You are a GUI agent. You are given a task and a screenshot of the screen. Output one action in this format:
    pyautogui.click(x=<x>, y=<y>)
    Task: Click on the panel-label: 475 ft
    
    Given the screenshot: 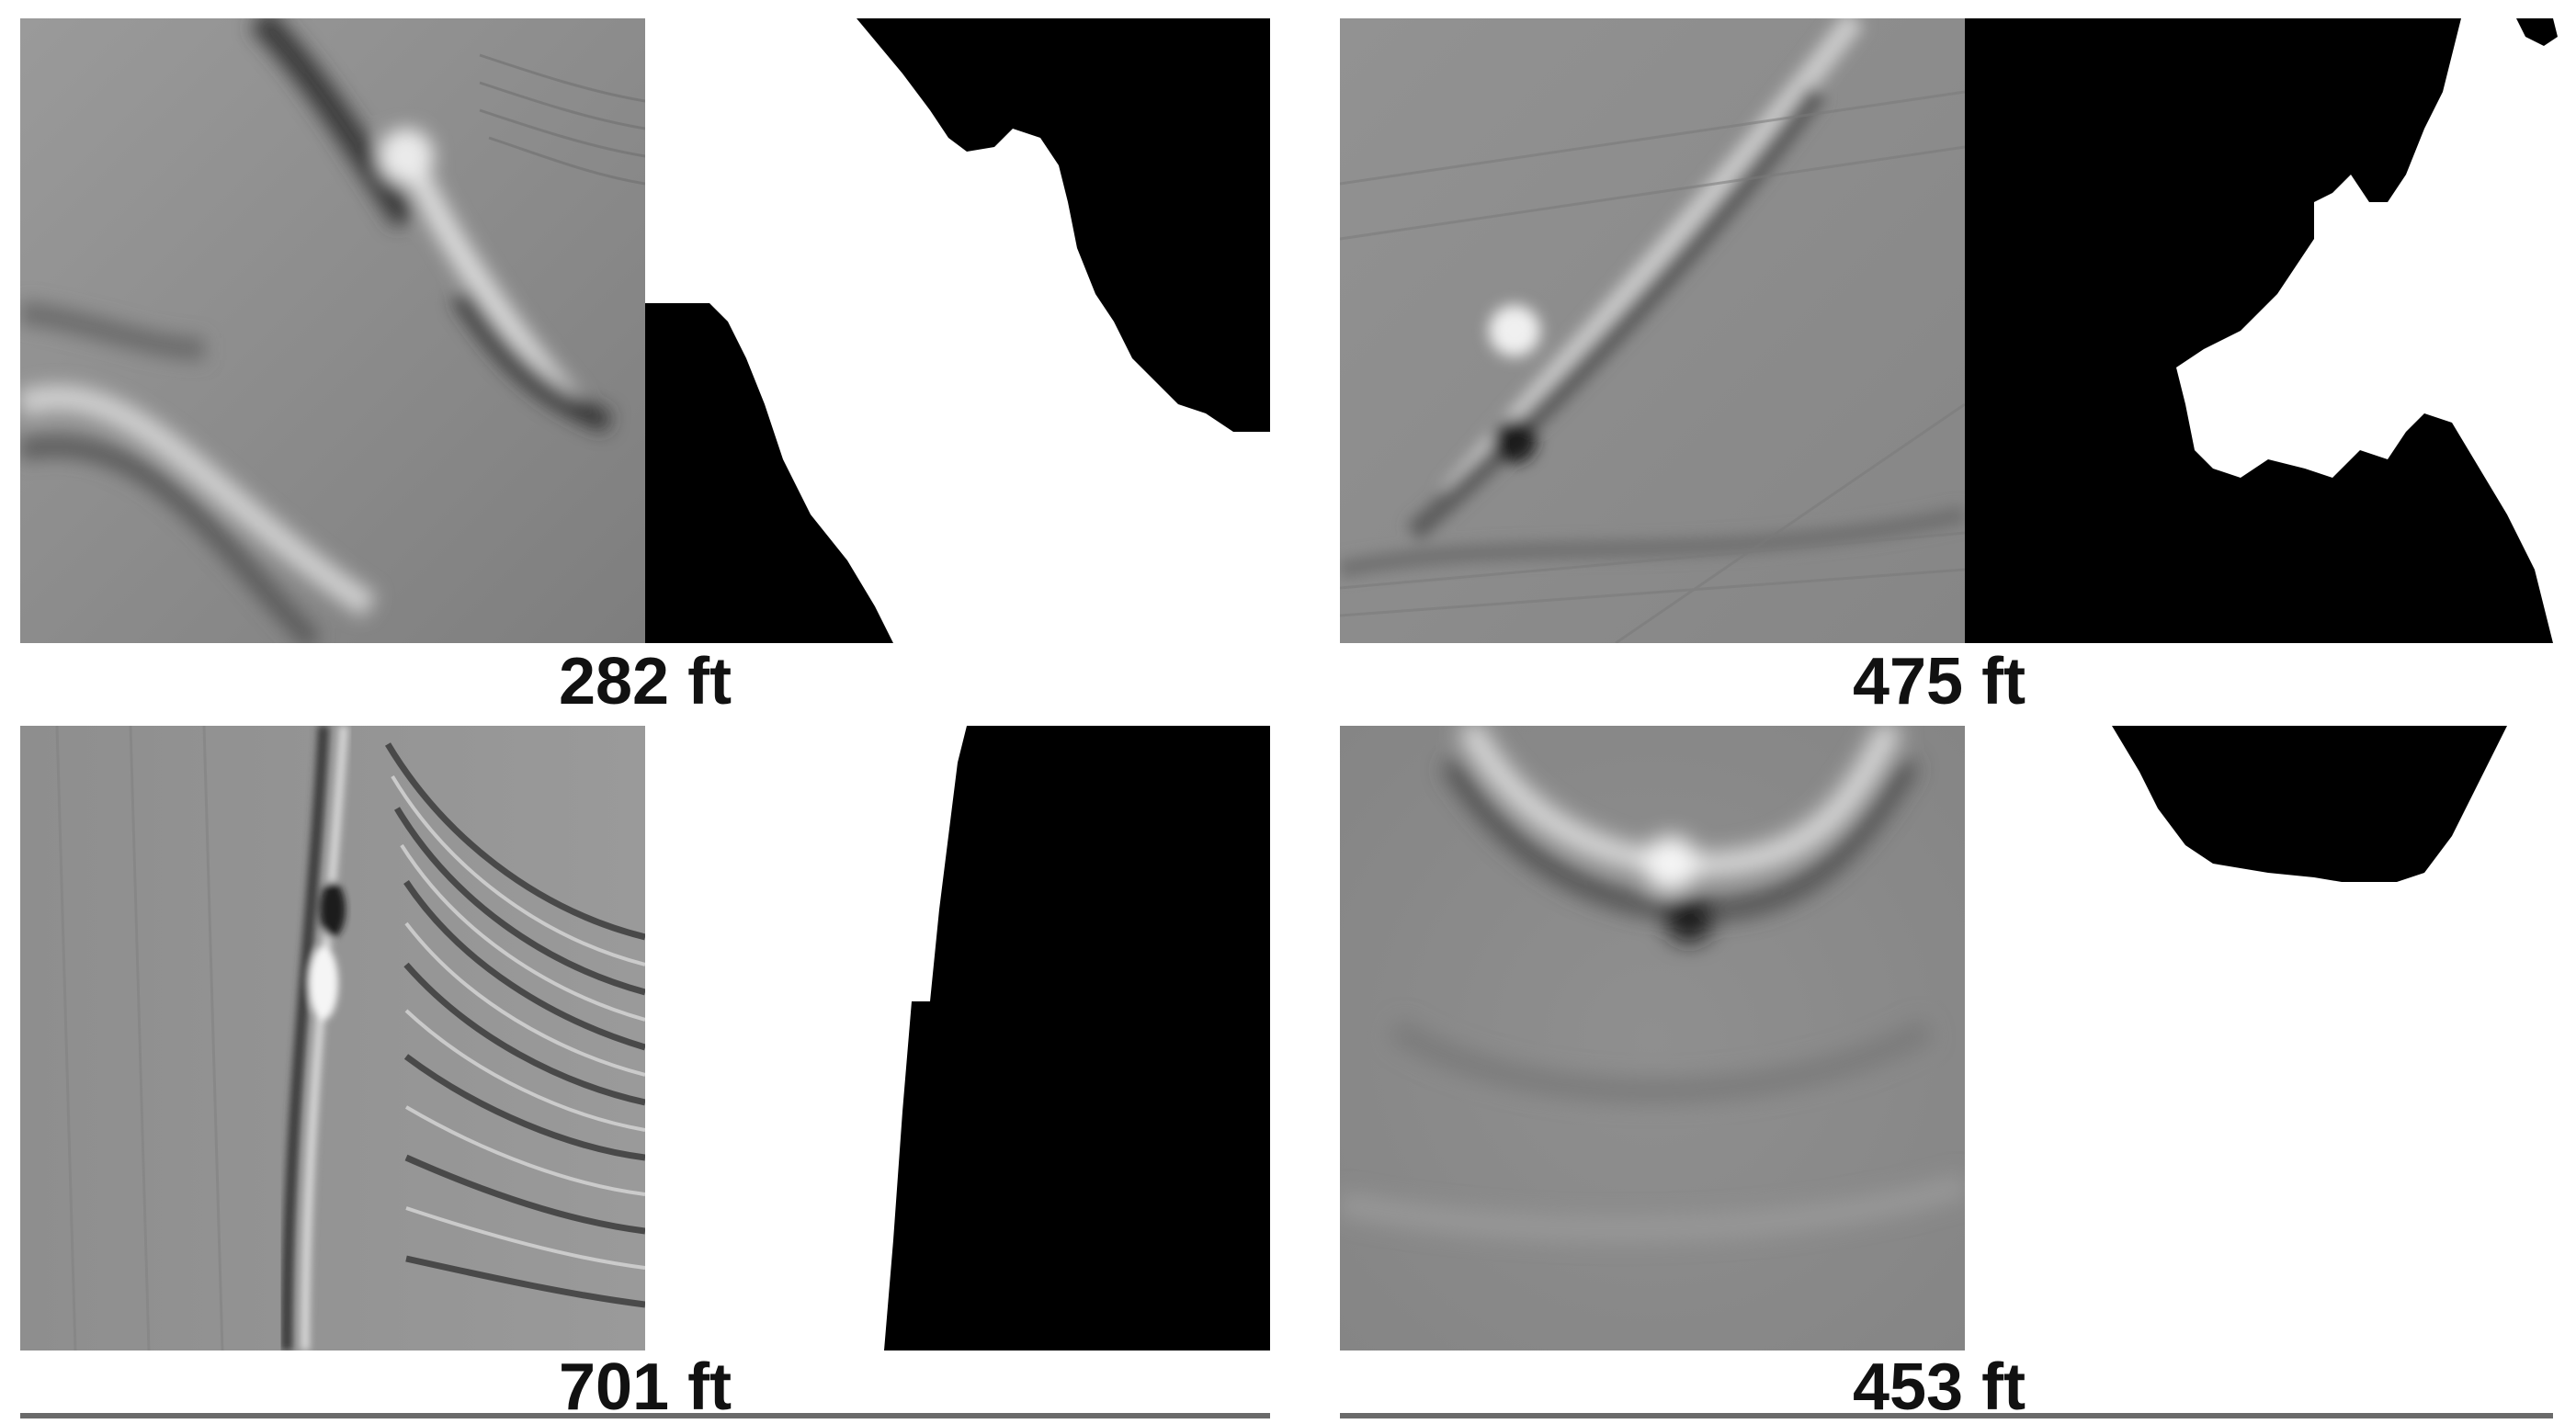 What is the action you would take?
    pyautogui.click(x=1939, y=681)
    